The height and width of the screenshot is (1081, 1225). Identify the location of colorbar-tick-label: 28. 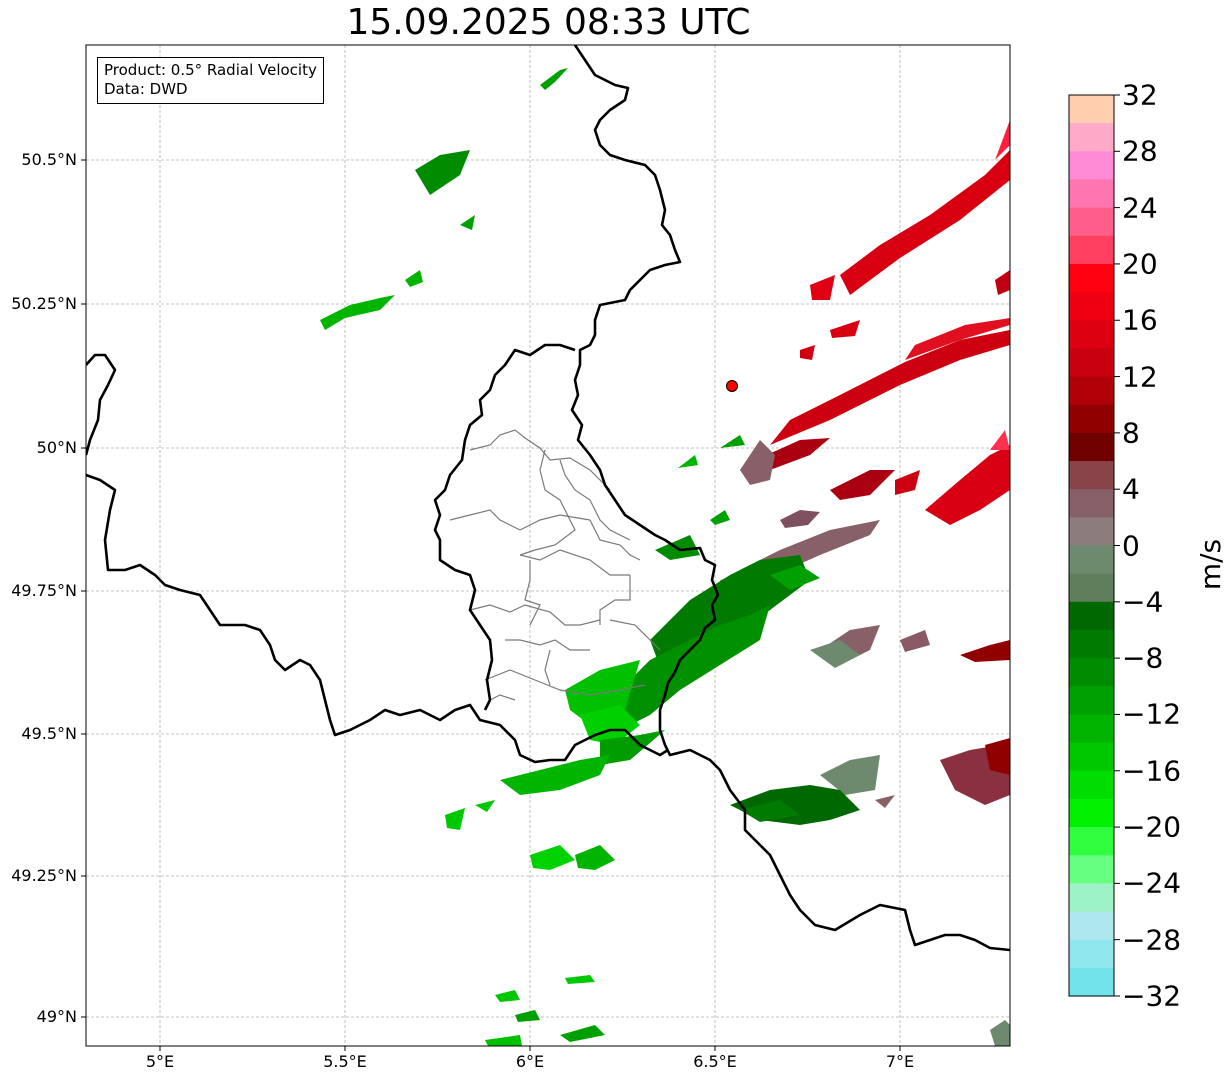
(1140, 151).